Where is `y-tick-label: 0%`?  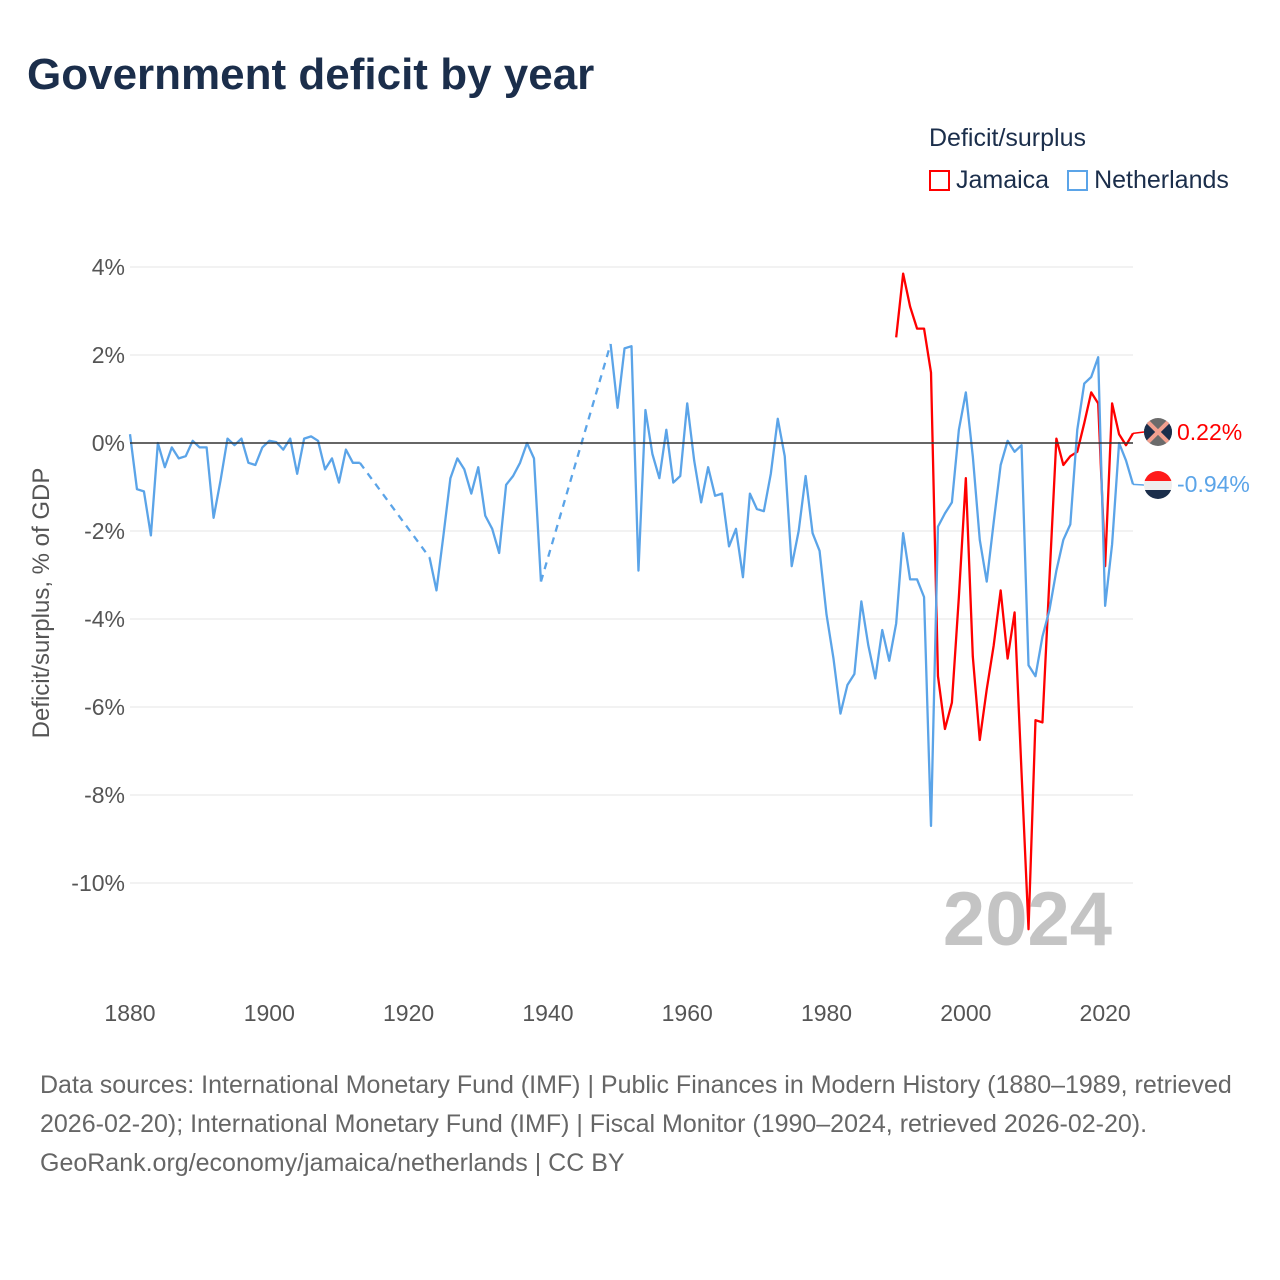 y-tick-label: 0% is located at coordinates (108, 443).